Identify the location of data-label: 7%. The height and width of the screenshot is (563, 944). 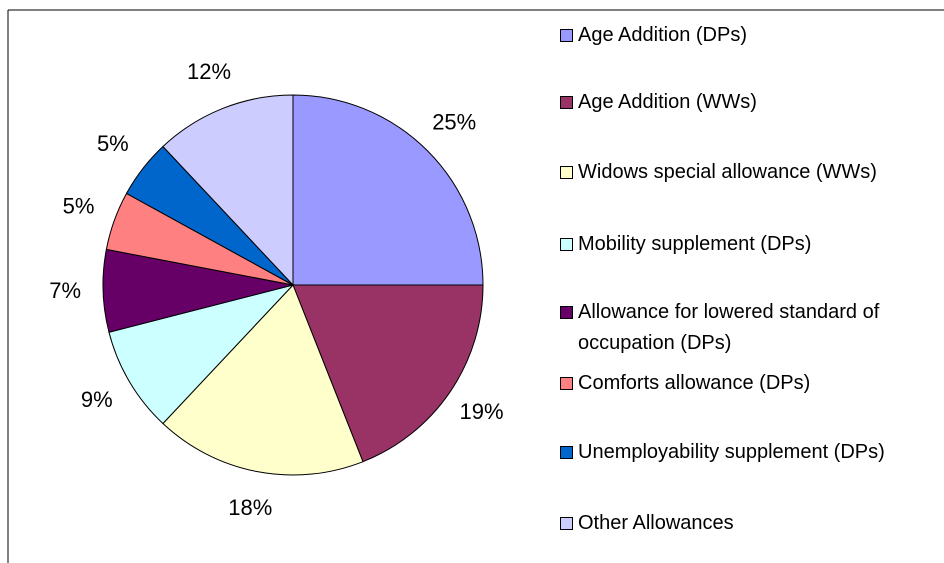
(65, 290).